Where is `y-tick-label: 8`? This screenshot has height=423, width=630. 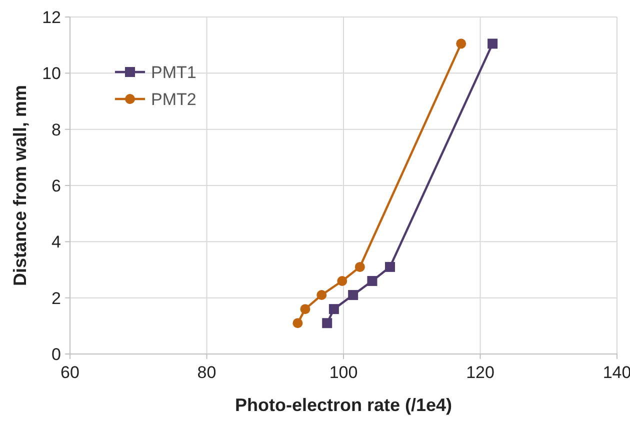 y-tick-label: 8 is located at coordinates (56, 130).